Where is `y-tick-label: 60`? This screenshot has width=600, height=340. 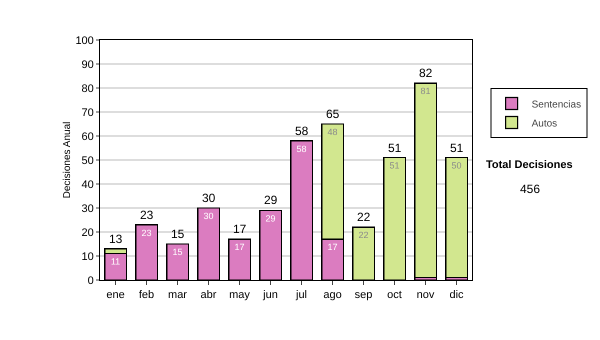
y-tick-label: 60 is located at coordinates (88, 136).